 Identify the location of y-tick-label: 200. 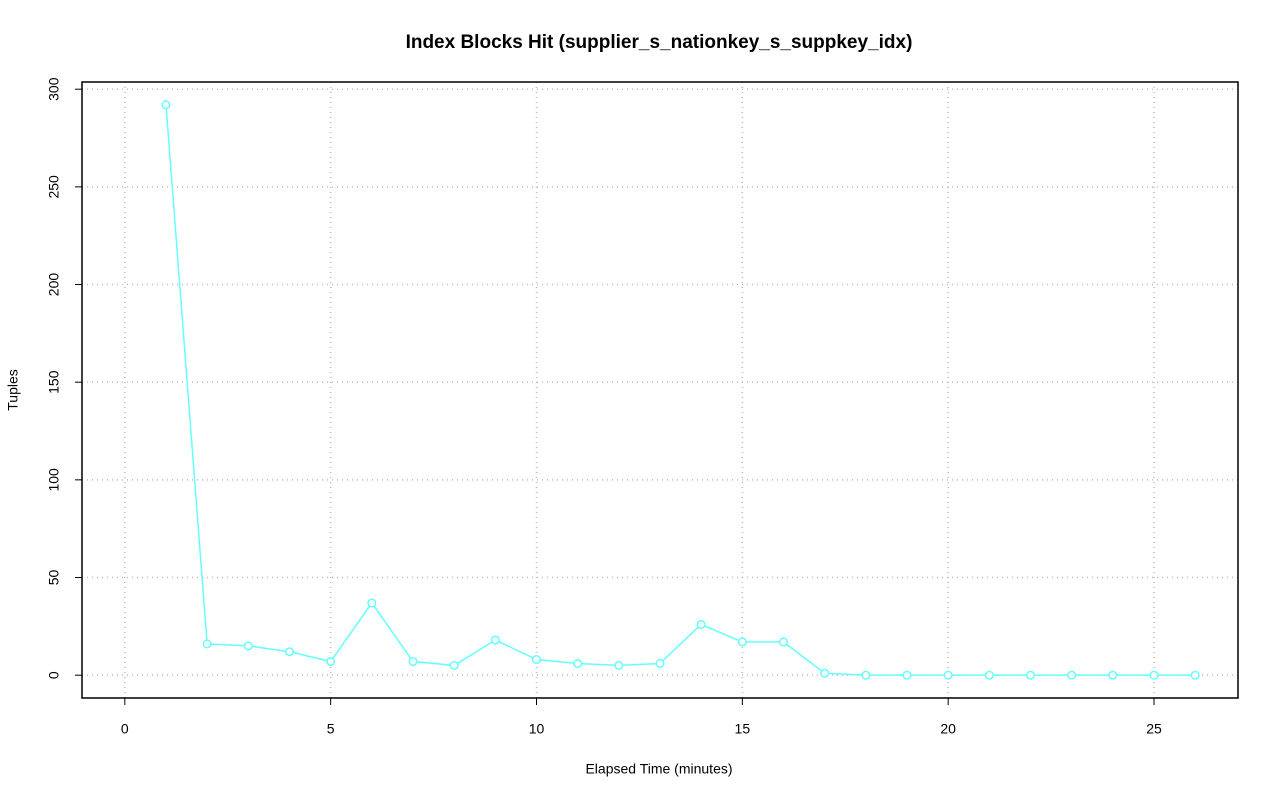
(54, 285).